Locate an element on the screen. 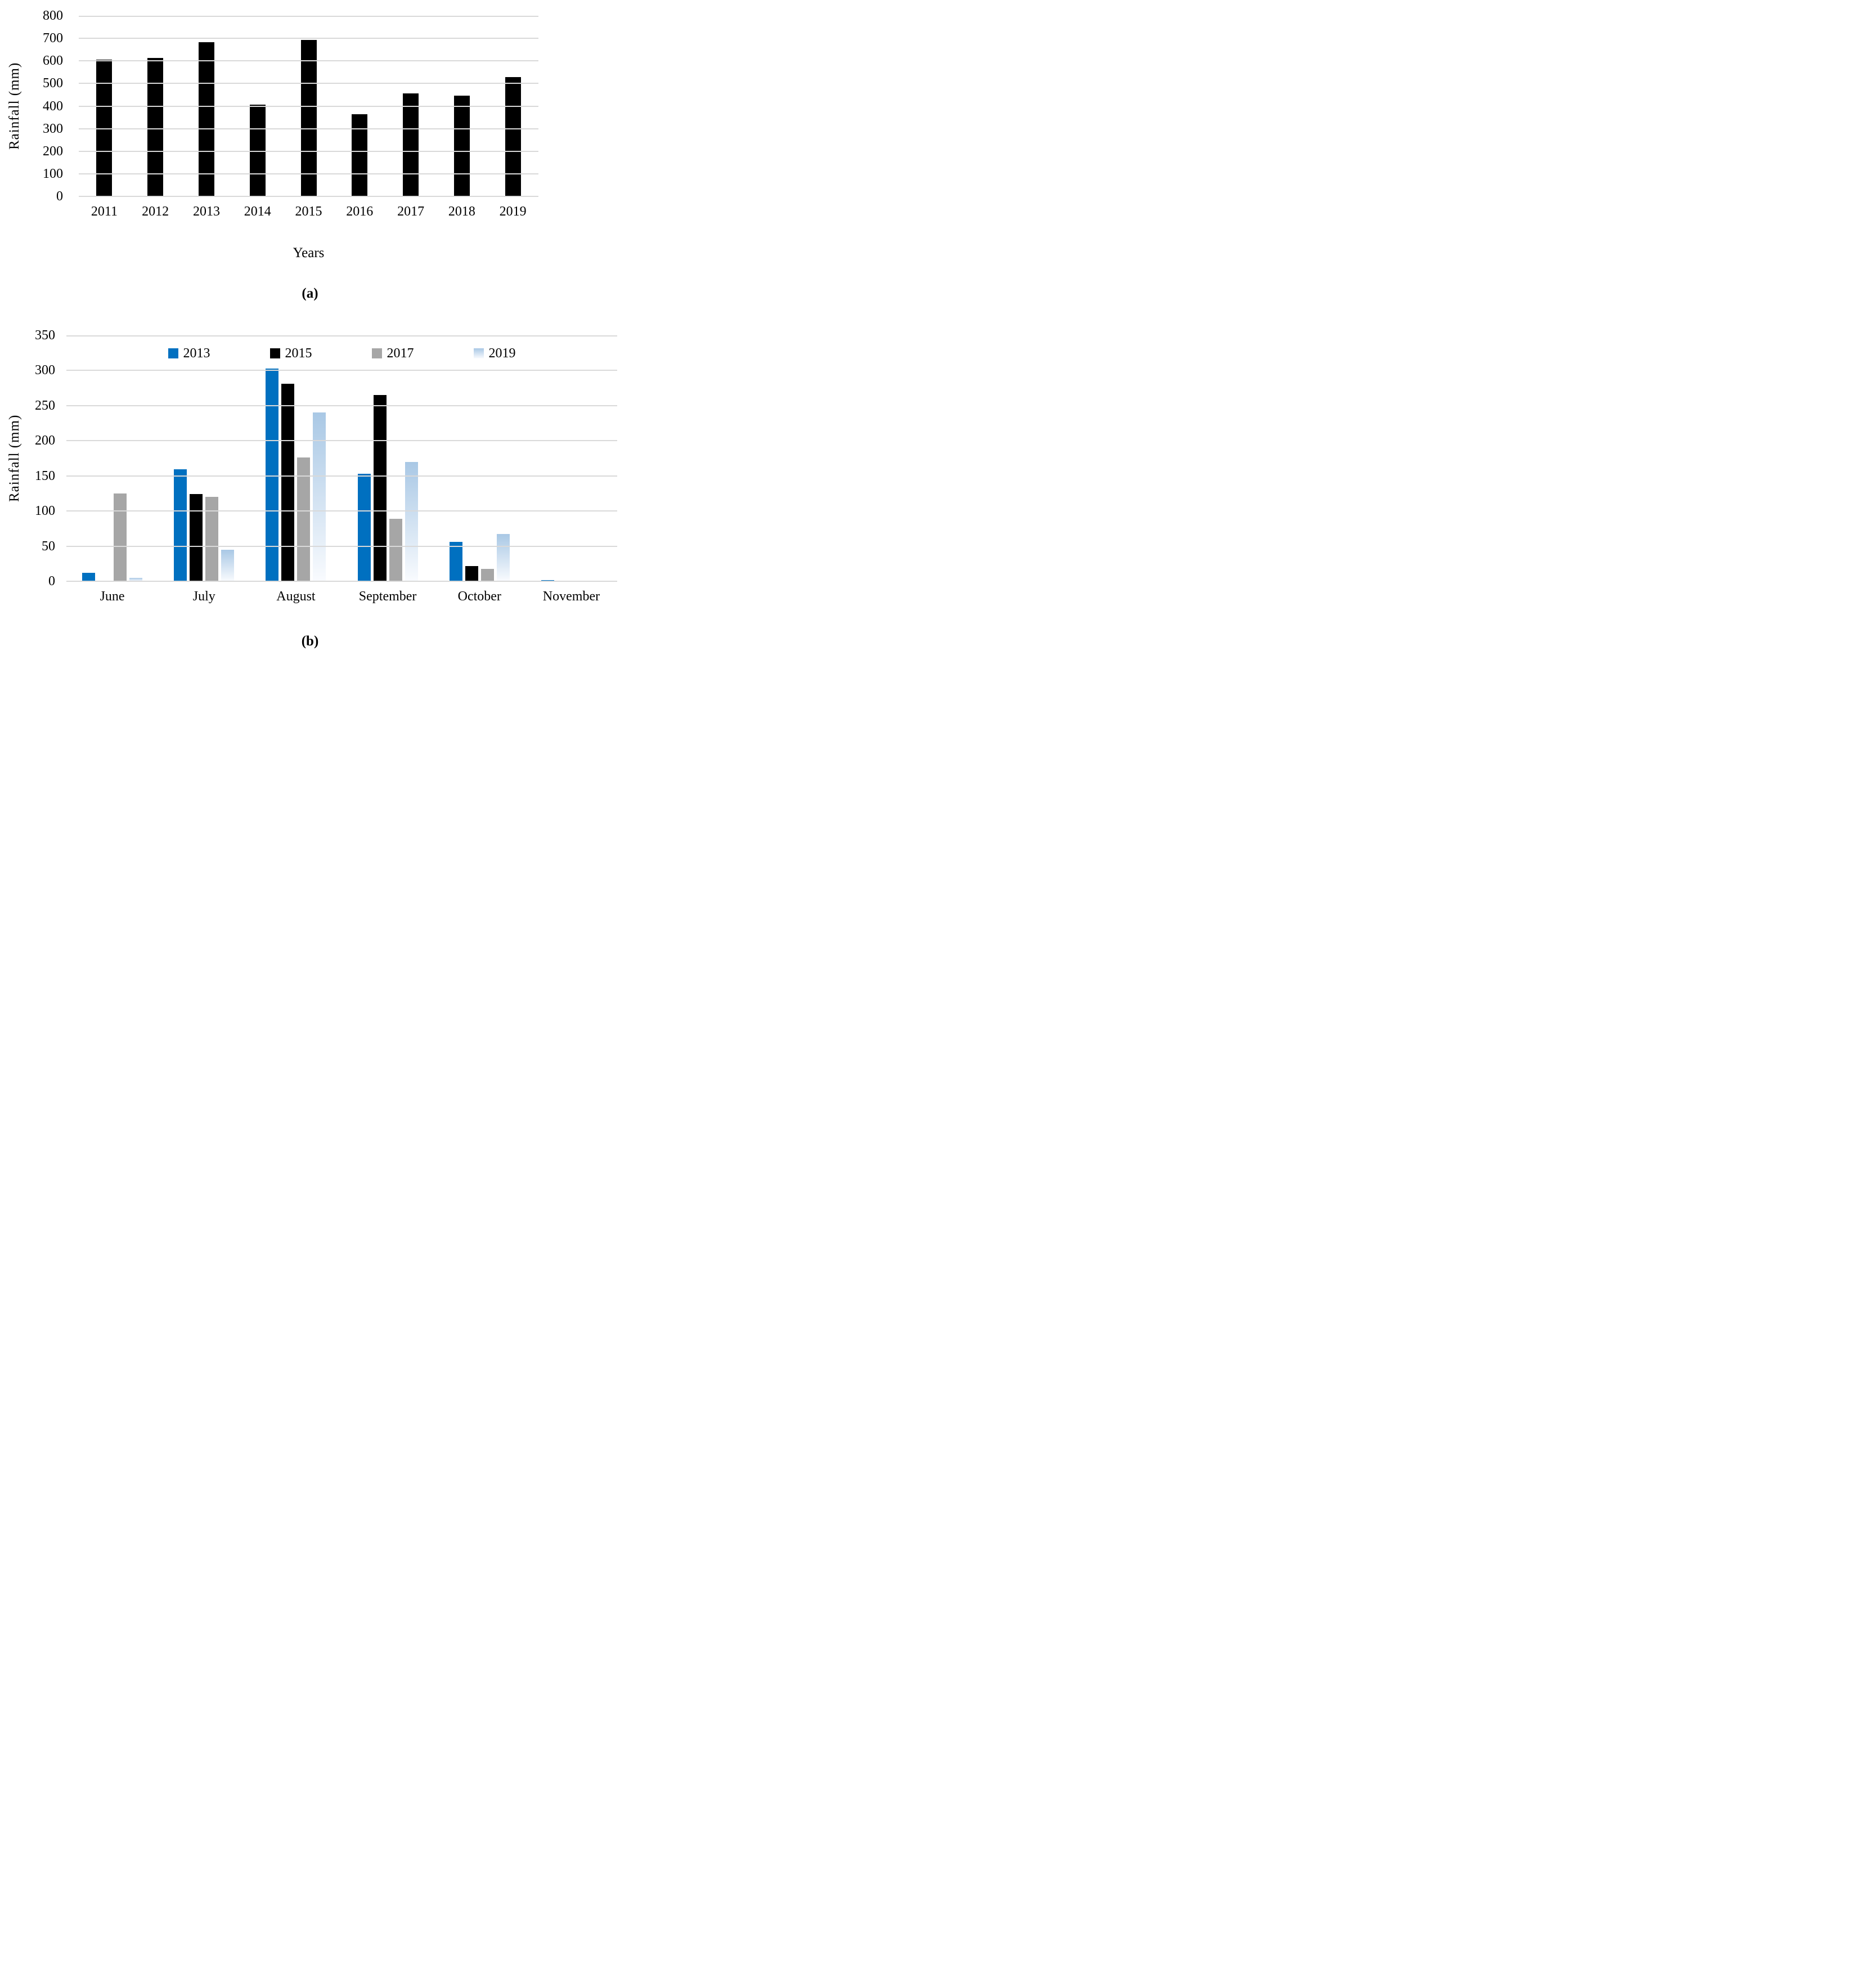 This screenshot has width=1860, height=1988. plot-area-a: 2011 2012 2013 2014 2015 2016 2017 2018 2019 is located at coordinates (308, 117).